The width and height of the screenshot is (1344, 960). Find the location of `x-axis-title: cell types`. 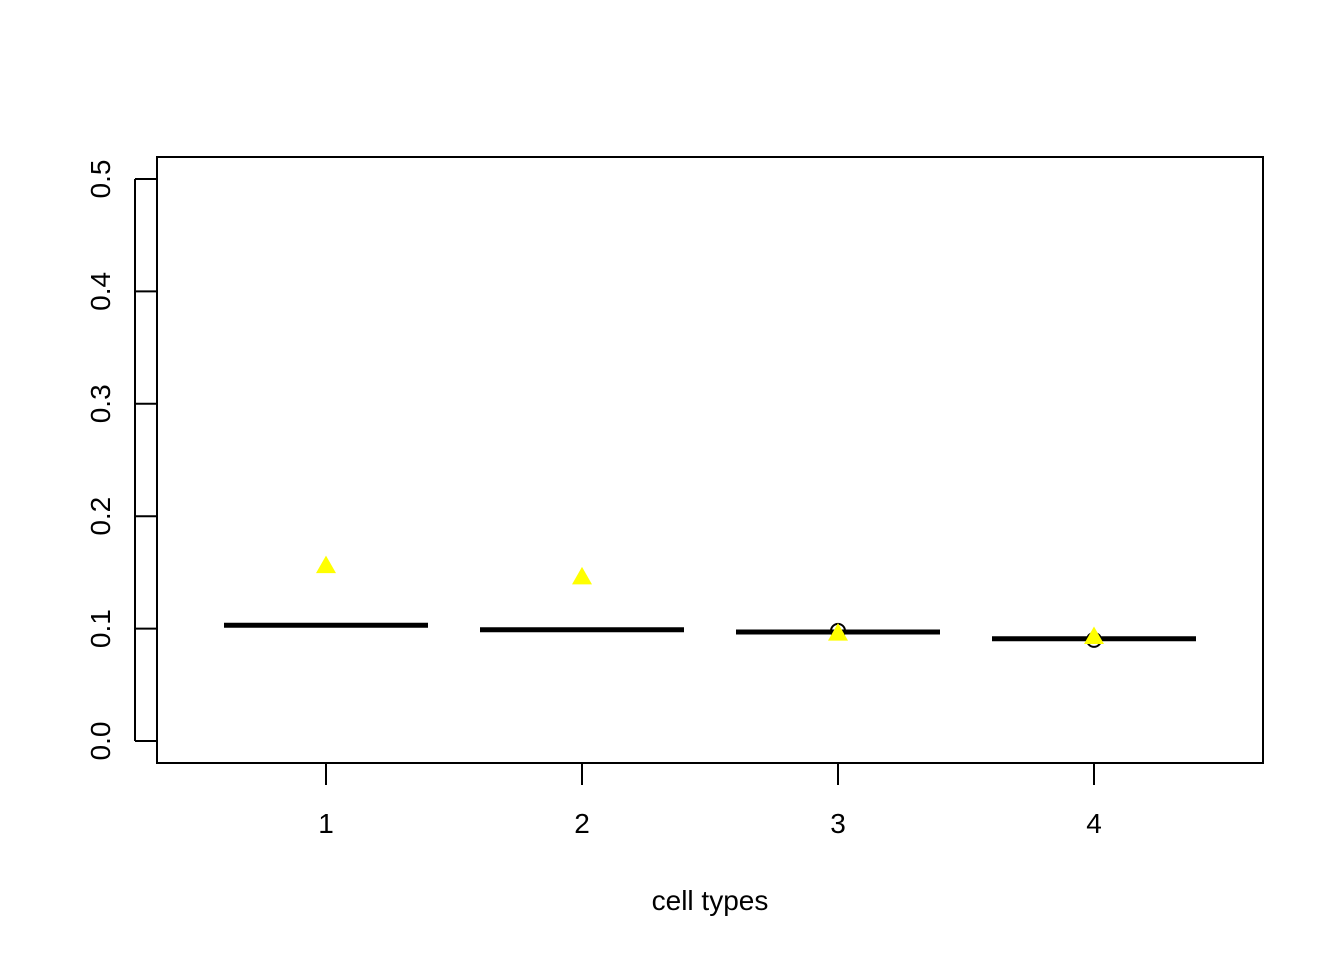

x-axis-title: cell types is located at coordinates (710, 900).